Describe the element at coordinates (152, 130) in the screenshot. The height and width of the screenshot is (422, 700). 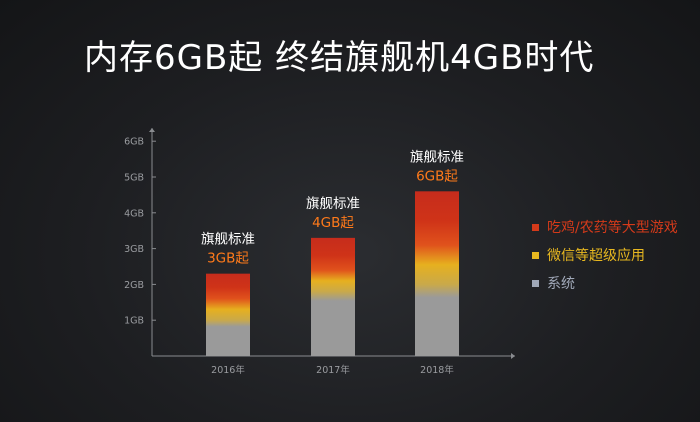
I see `y-axis-arrow` at that location.